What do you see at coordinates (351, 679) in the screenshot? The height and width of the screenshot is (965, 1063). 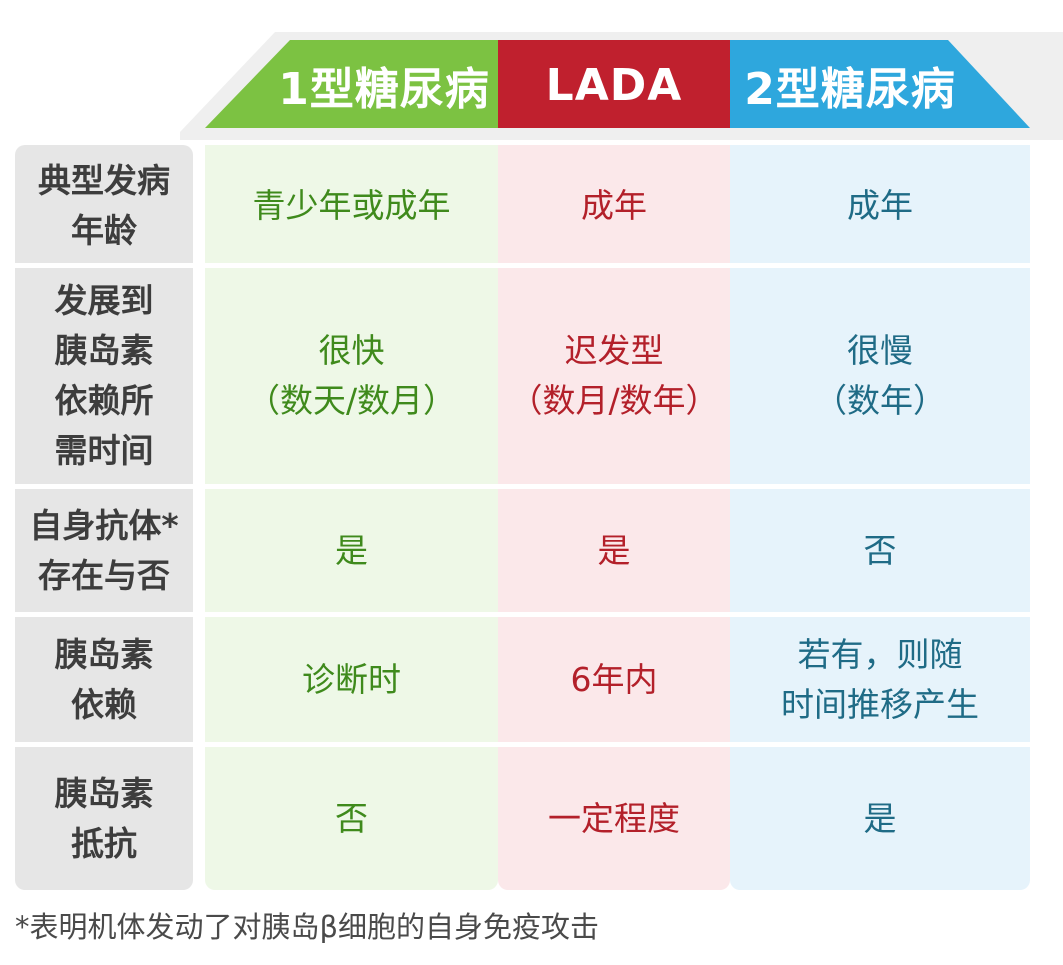 I see `cell-type1-insulin-dependence: 诊断时` at bounding box center [351, 679].